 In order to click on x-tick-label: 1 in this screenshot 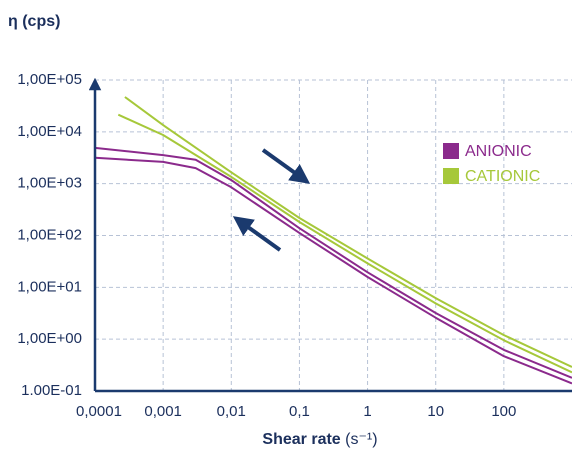, I will do `click(367, 411)`.